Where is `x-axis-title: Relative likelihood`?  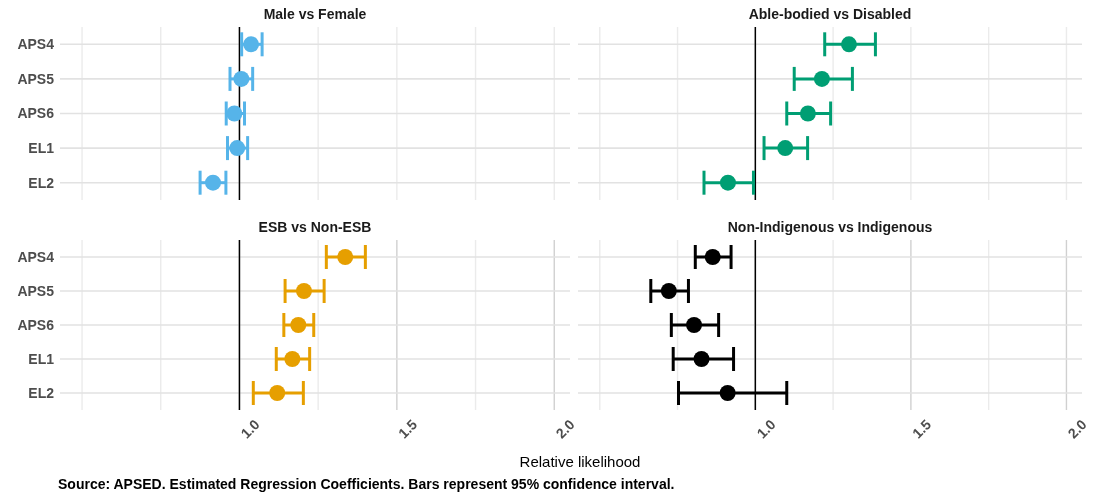
x-axis-title: Relative likelihood is located at coordinates (580, 461).